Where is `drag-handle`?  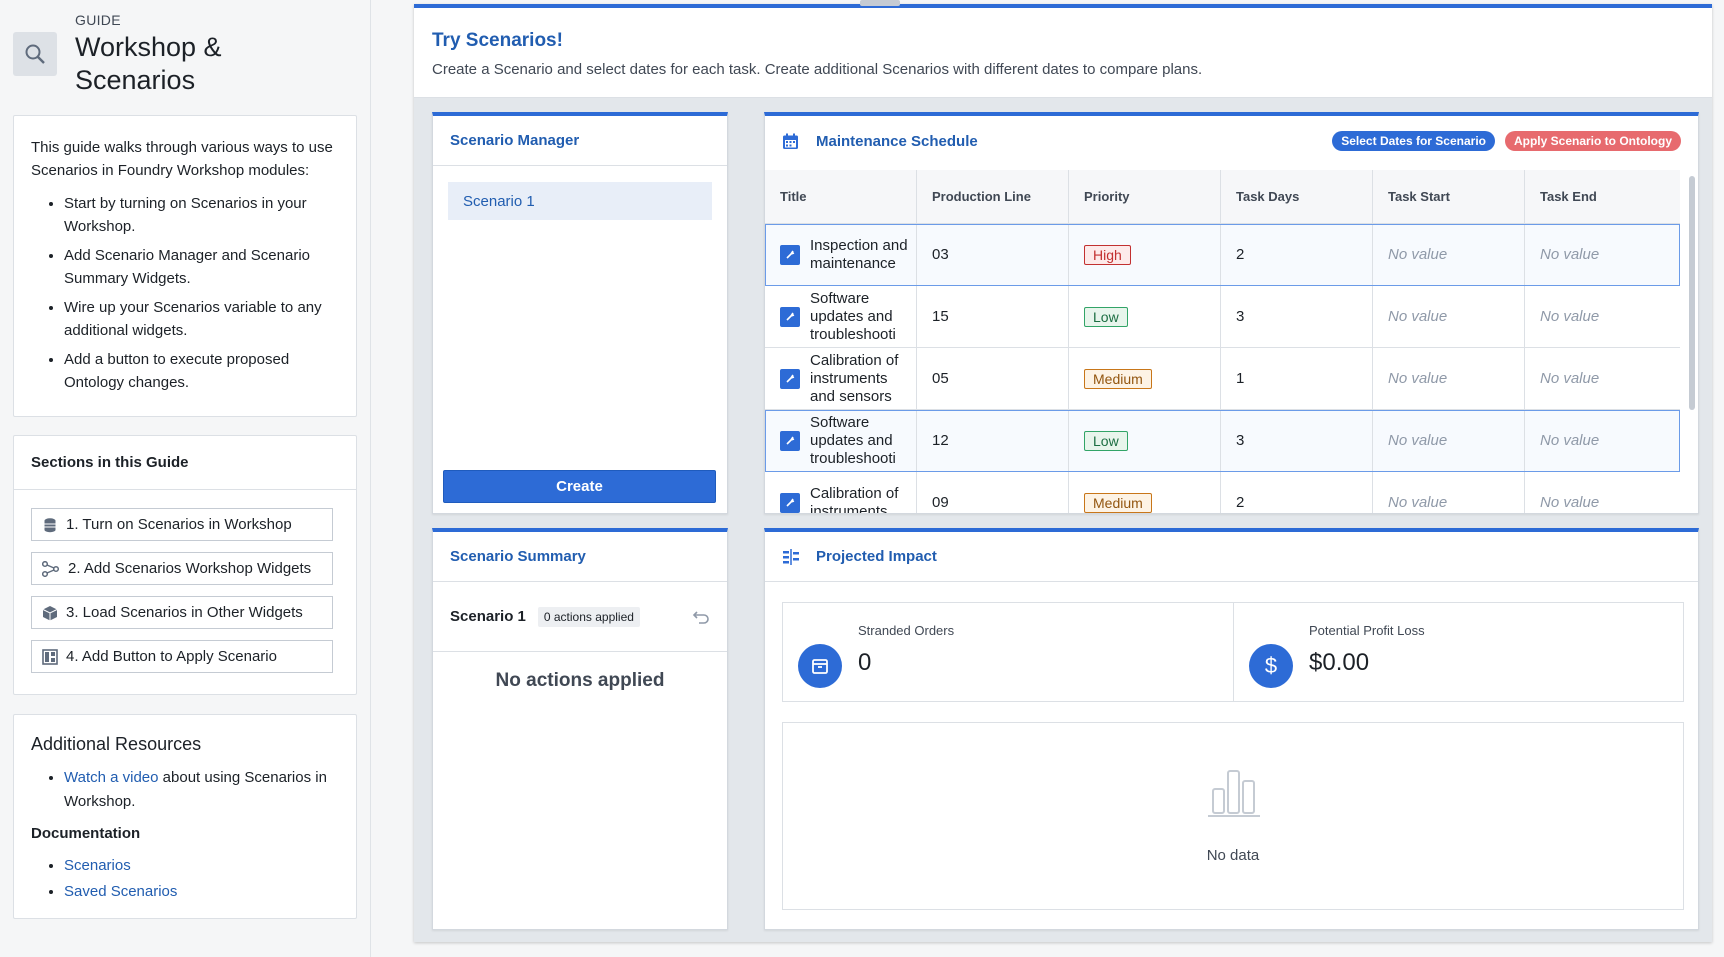 drag-handle is located at coordinates (880, 3).